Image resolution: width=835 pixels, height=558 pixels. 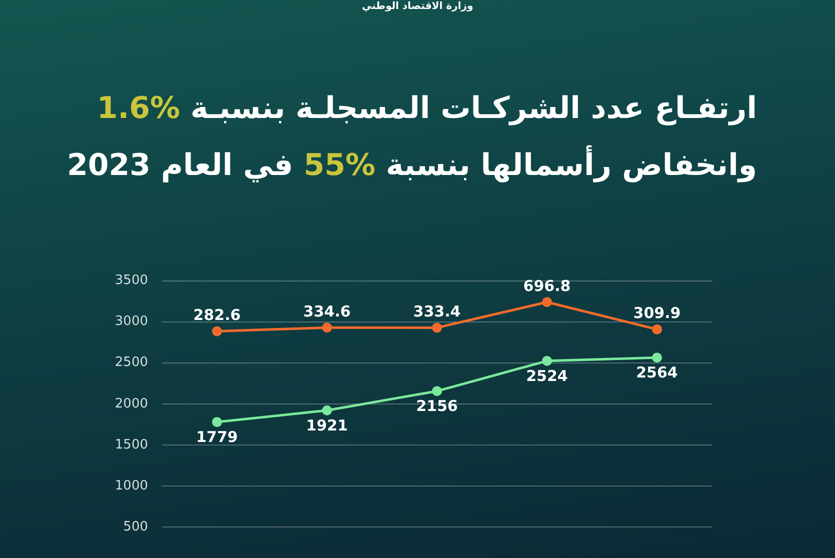 I want to click on data-label: 696.8, so click(x=547, y=286).